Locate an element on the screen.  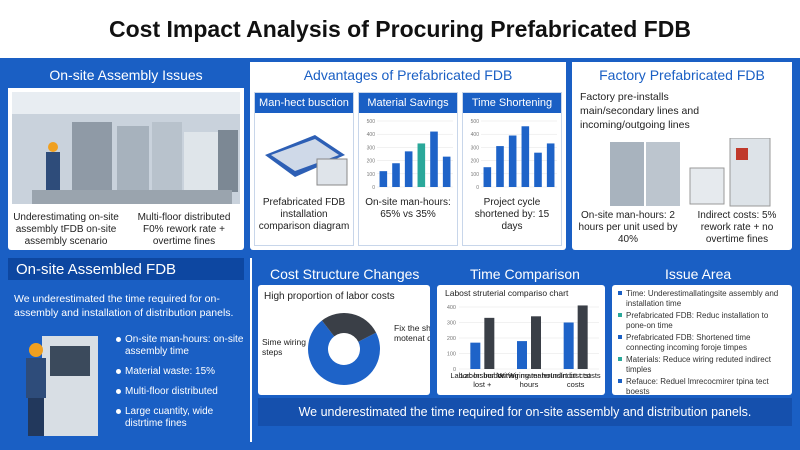
card-subtitle: High proportion of labor costs is located at coordinates (329, 296).